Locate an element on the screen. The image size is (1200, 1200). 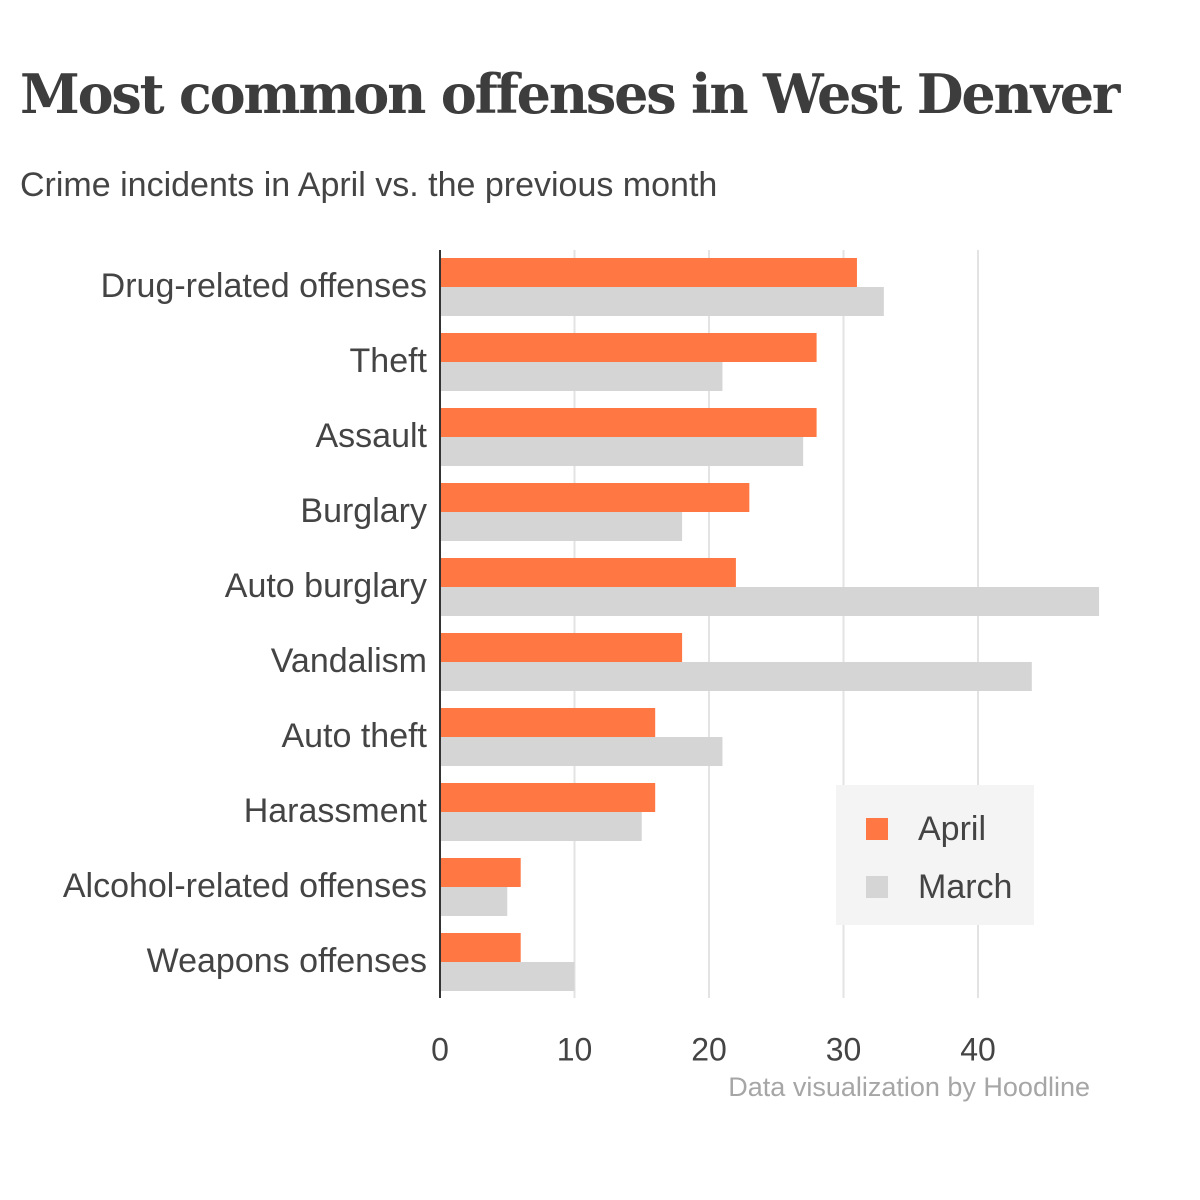
x-tick-label: 20 is located at coordinates (709, 1049).